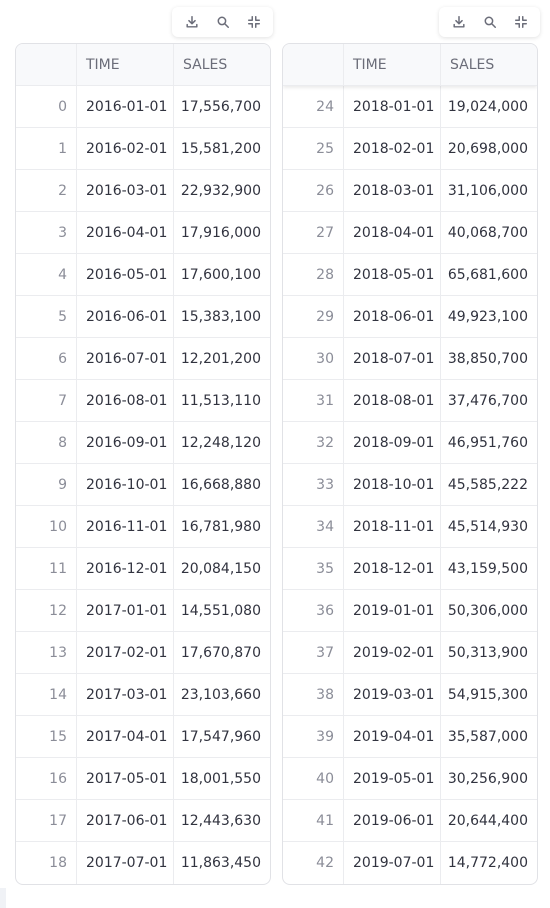 Image resolution: width=550 pixels, height=908 pixels. Describe the element at coordinates (220, 442) in the screenshot. I see `sales-cell: 12,248,120` at that location.